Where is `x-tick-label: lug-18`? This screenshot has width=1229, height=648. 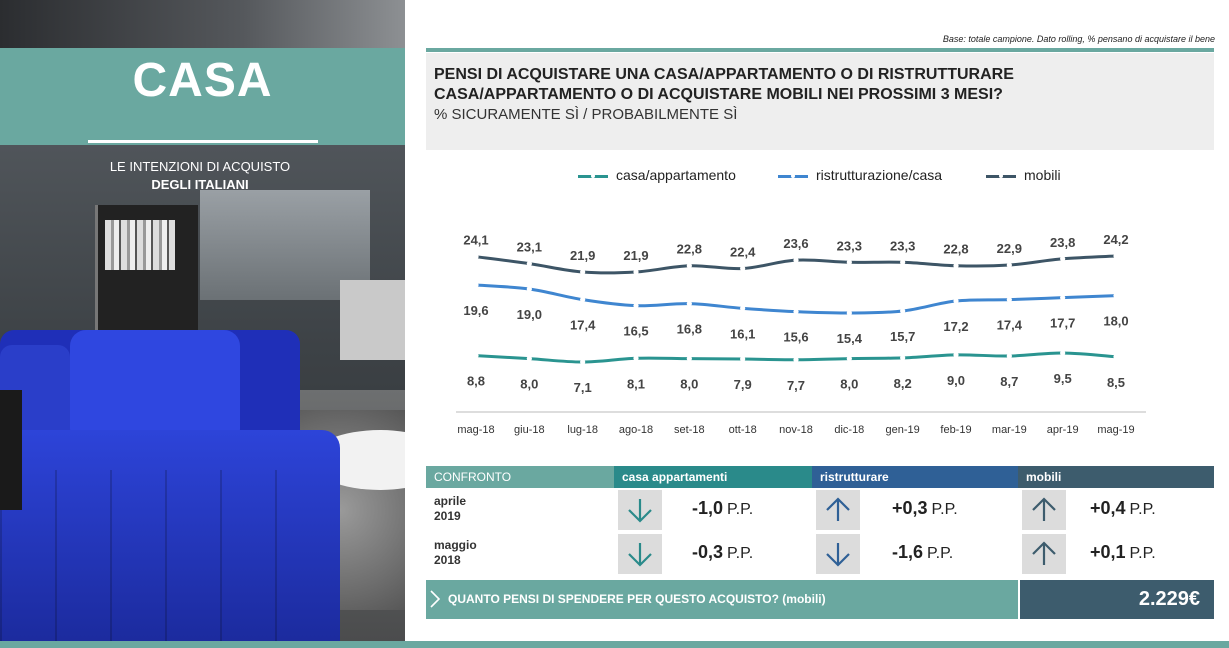
x-tick-label: lug-18 is located at coordinates (582, 430).